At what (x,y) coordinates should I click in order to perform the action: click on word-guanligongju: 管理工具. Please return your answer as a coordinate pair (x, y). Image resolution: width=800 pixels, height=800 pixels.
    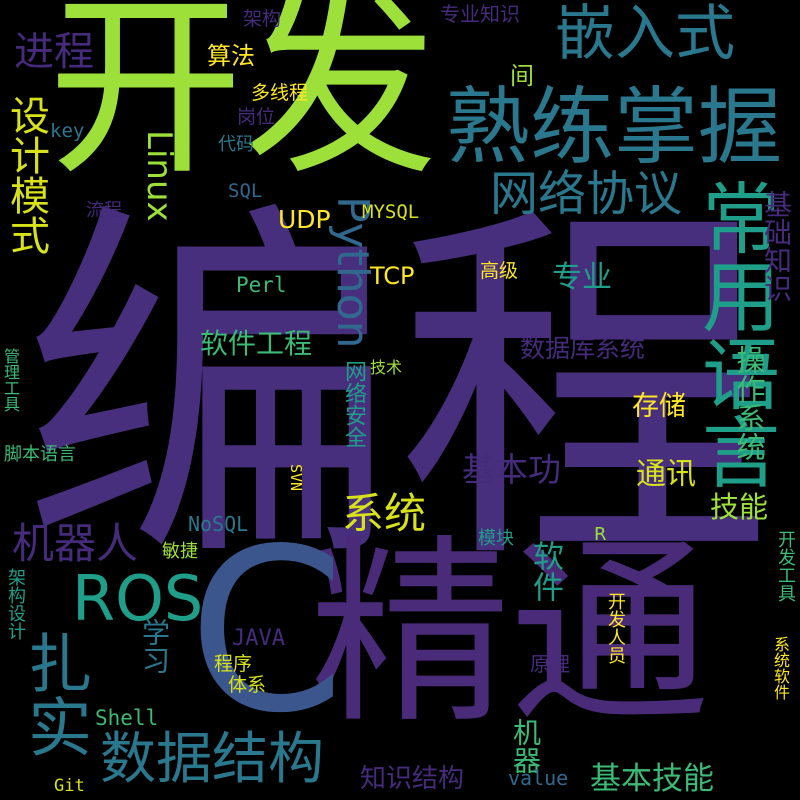
    Looking at the image, I should click on (10, 380).